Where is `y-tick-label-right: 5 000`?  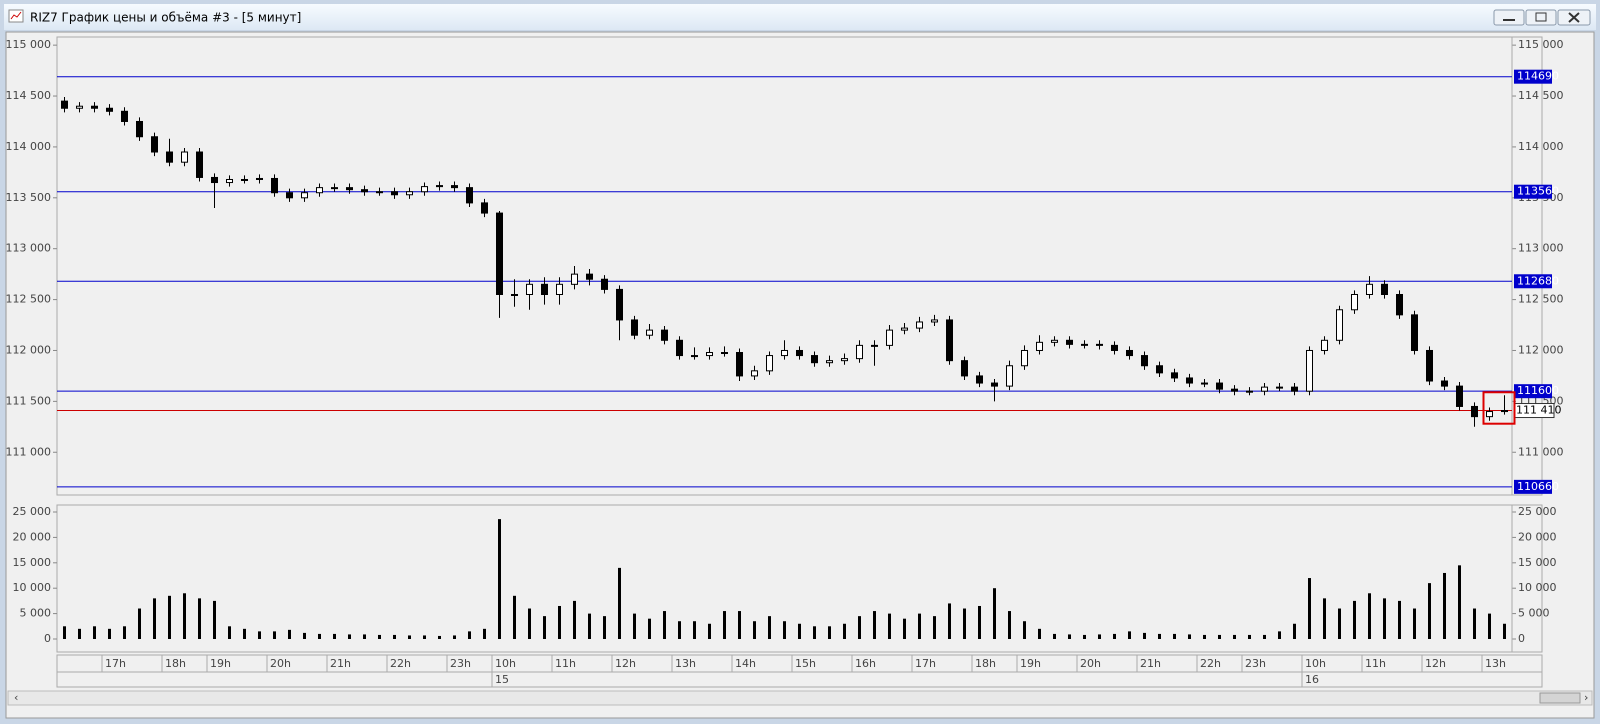
y-tick-label-right: 5 000 is located at coordinates (1534, 613).